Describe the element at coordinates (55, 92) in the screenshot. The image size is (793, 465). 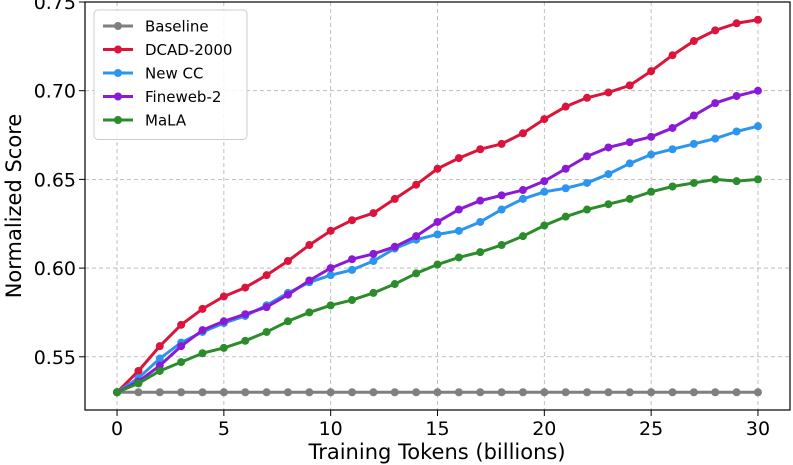
I see `y-tick-label: 0.70` at that location.